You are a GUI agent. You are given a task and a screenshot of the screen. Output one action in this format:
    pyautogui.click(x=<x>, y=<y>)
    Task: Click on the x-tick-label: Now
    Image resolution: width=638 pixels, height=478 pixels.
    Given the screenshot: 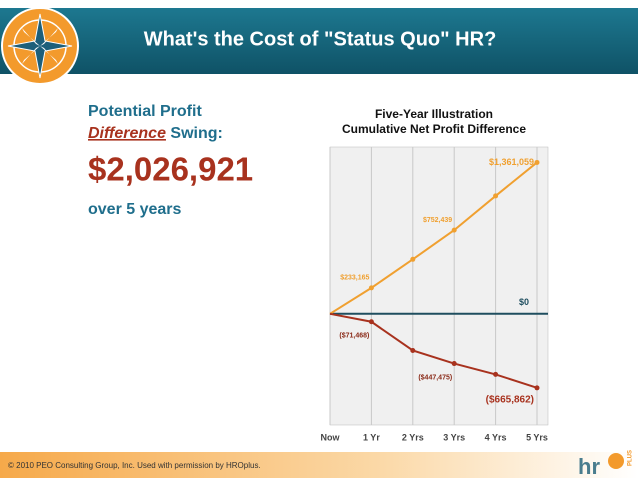 What is the action you would take?
    pyautogui.click(x=331, y=437)
    